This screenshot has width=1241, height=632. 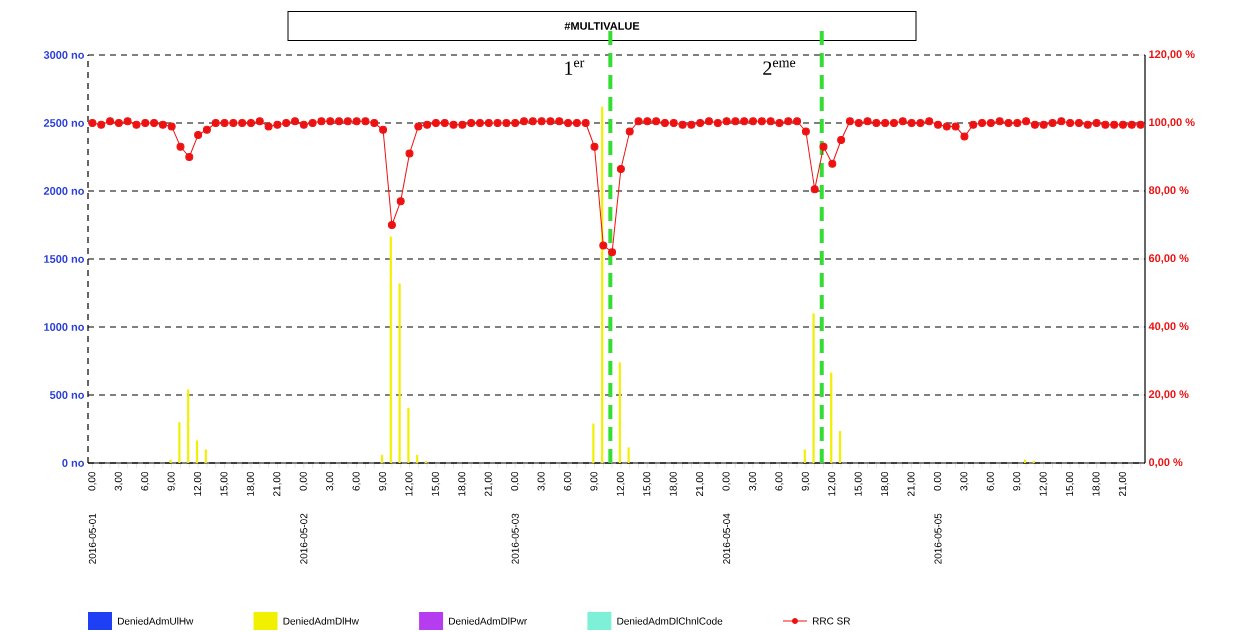 What do you see at coordinates (321, 621) in the screenshot?
I see `legend-label: DeniedAdmDlHw` at bounding box center [321, 621].